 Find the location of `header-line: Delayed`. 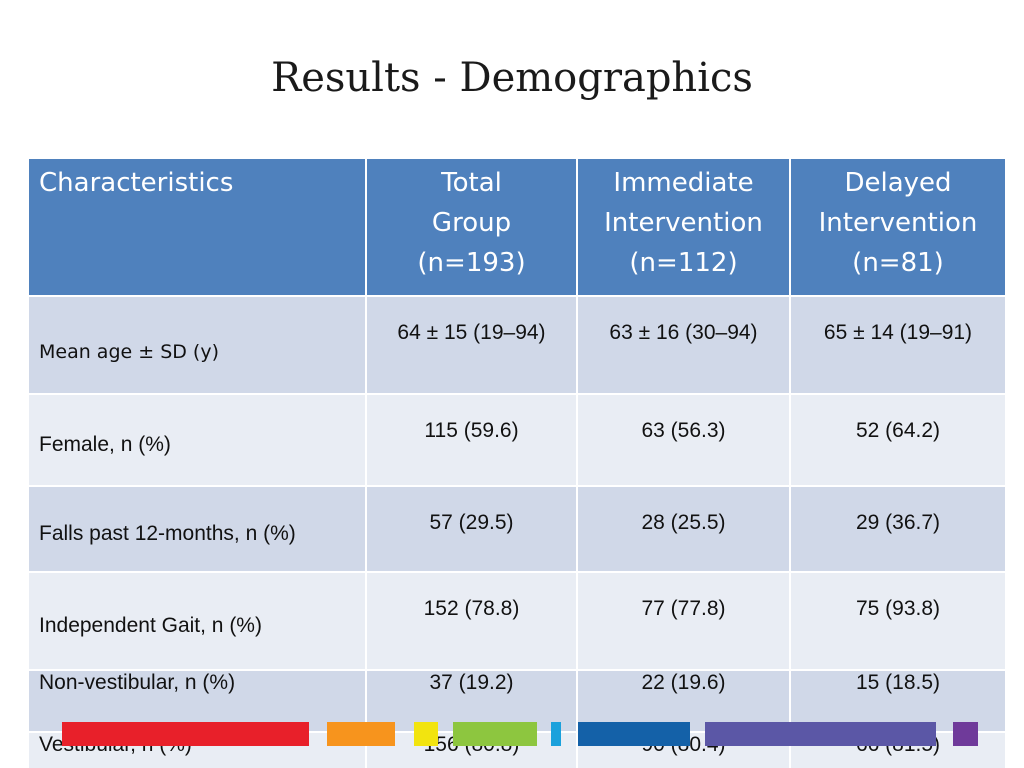

header-line: Delayed is located at coordinates (898, 183).